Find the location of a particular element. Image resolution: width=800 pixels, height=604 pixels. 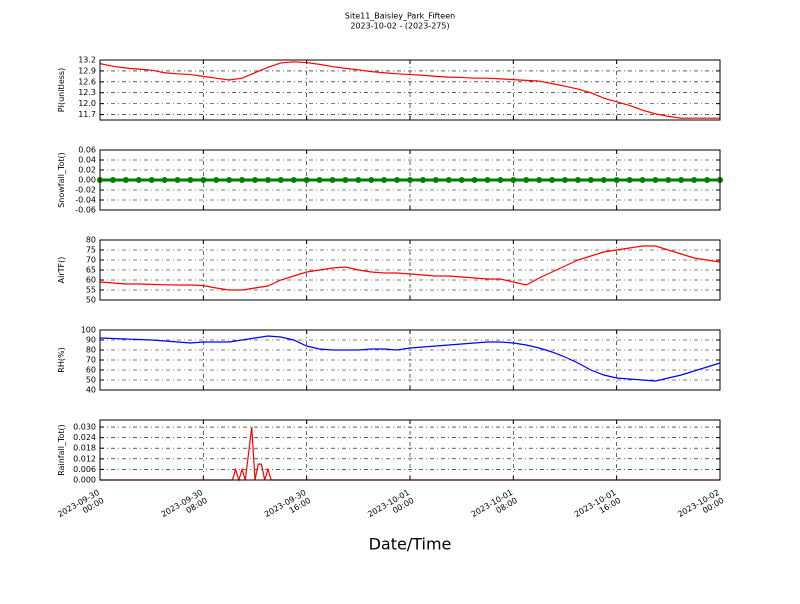

y-tick-label: -0.04 is located at coordinates (85, 200).